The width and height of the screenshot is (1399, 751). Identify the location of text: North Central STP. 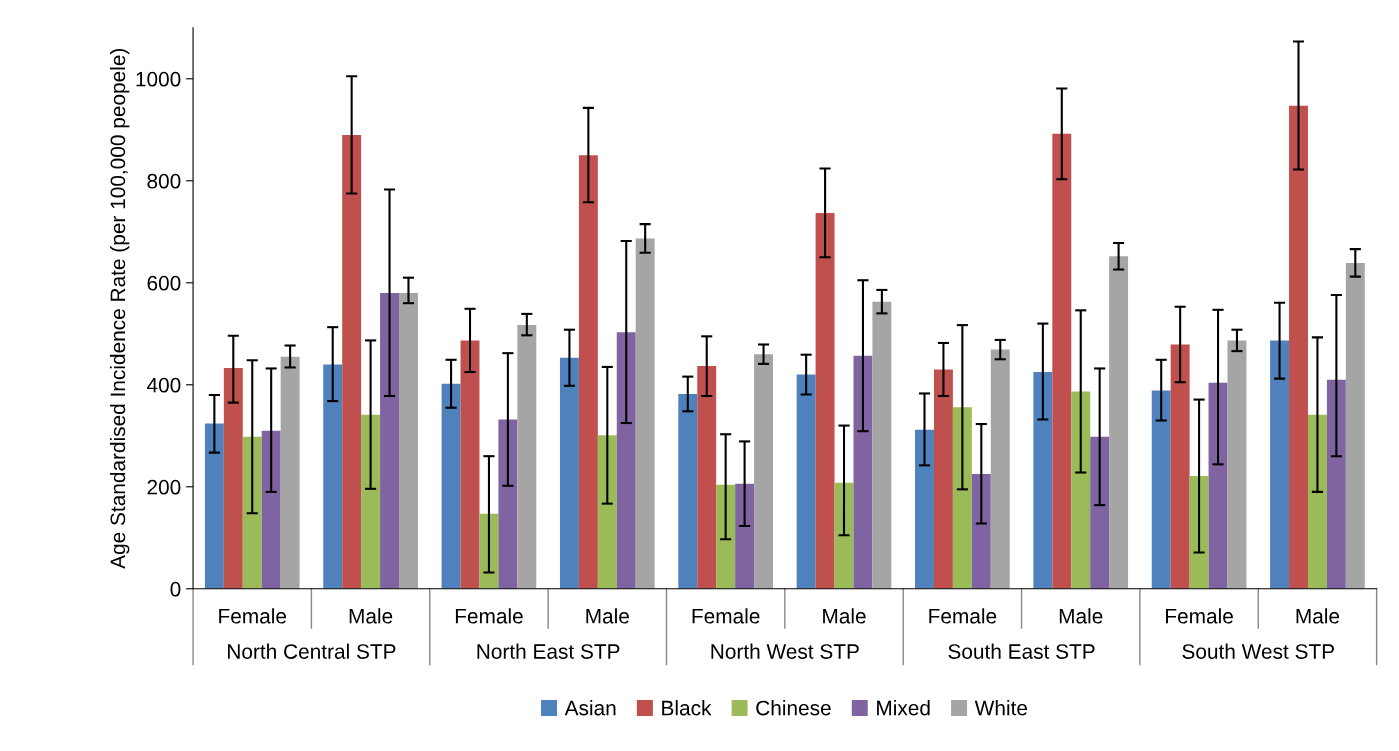
(312, 651).